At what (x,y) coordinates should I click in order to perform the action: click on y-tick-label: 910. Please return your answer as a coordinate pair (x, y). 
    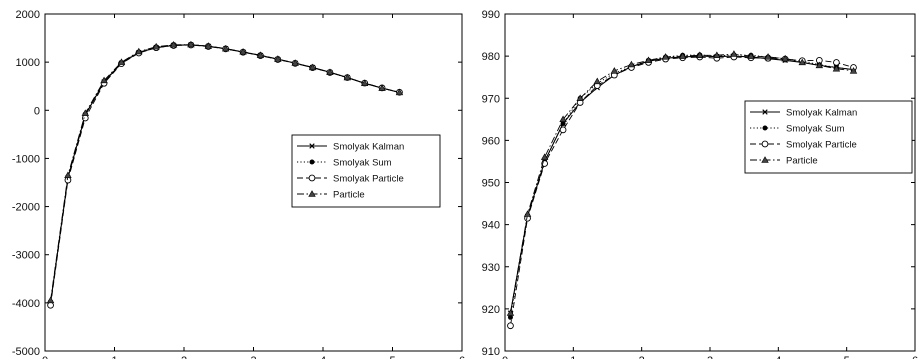
    Looking at the image, I should click on (491, 352).